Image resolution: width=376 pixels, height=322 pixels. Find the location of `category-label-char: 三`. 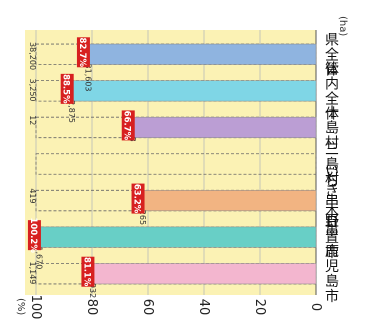

category-label-char: 三 is located at coordinates (332, 150).